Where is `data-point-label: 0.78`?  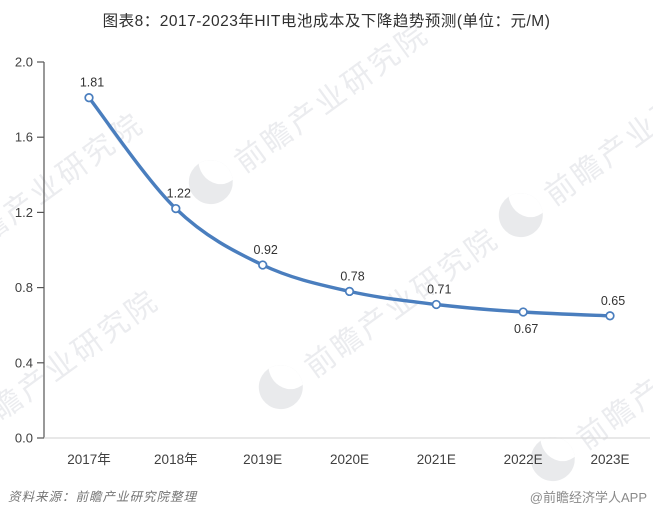 data-point-label: 0.78 is located at coordinates (352, 276).